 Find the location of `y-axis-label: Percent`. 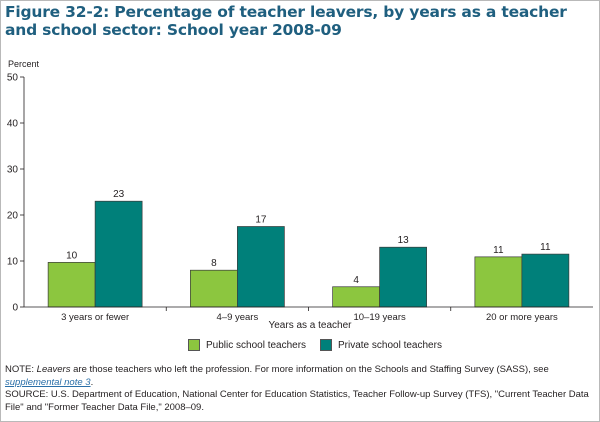

y-axis-label: Percent is located at coordinates (24, 64).